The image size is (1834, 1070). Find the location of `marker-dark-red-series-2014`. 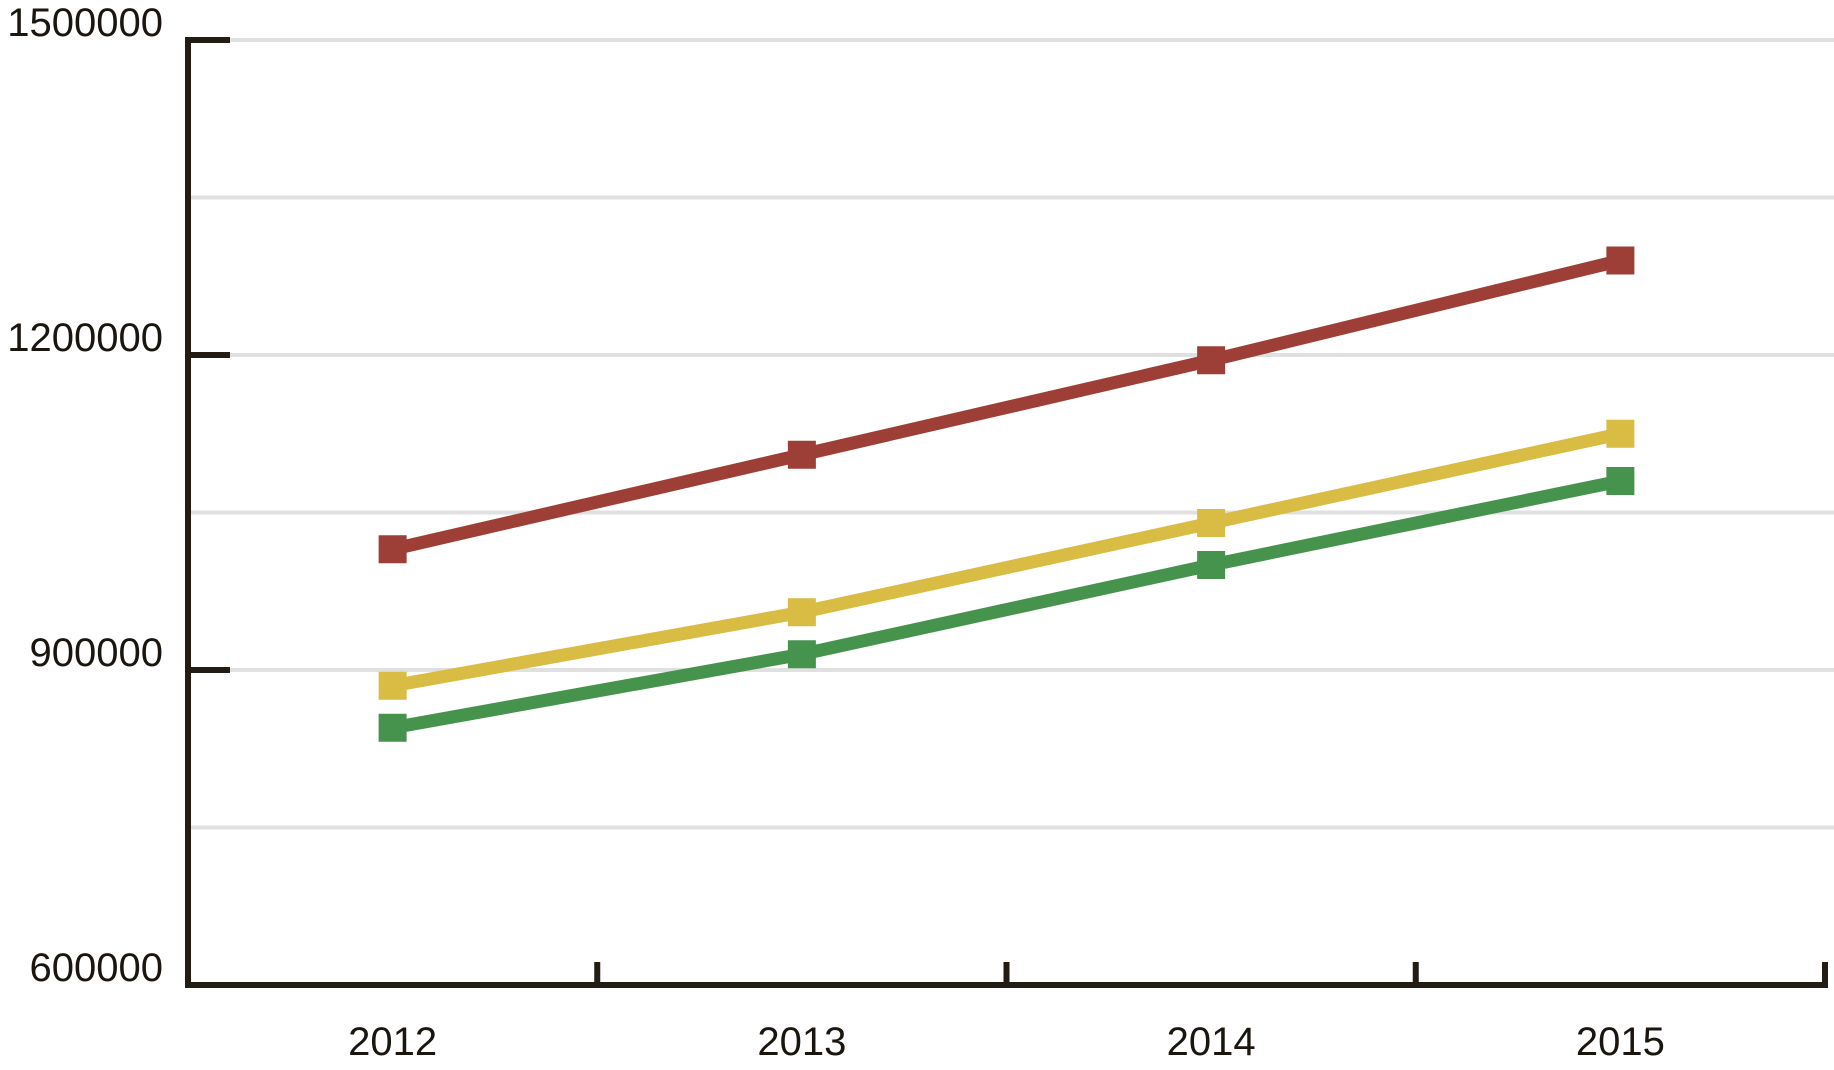

marker-dark-red-series-2014 is located at coordinates (1211, 360).